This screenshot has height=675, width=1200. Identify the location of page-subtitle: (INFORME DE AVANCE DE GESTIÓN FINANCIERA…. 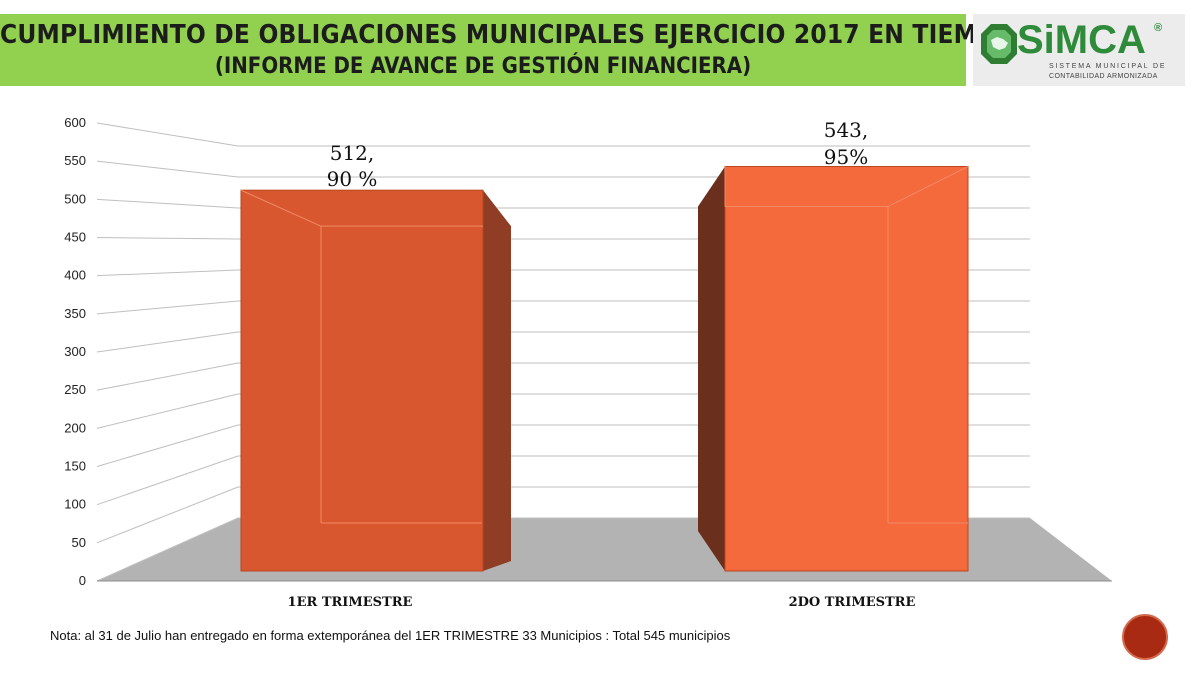
(483, 66).